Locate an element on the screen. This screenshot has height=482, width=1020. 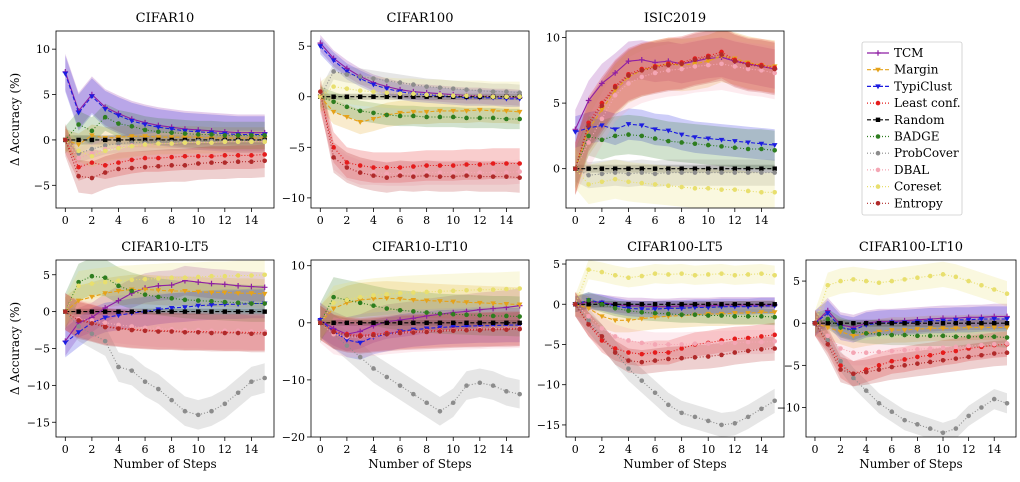
y-axis-label: Δ Accuracy (%) is located at coordinates (15, 119).